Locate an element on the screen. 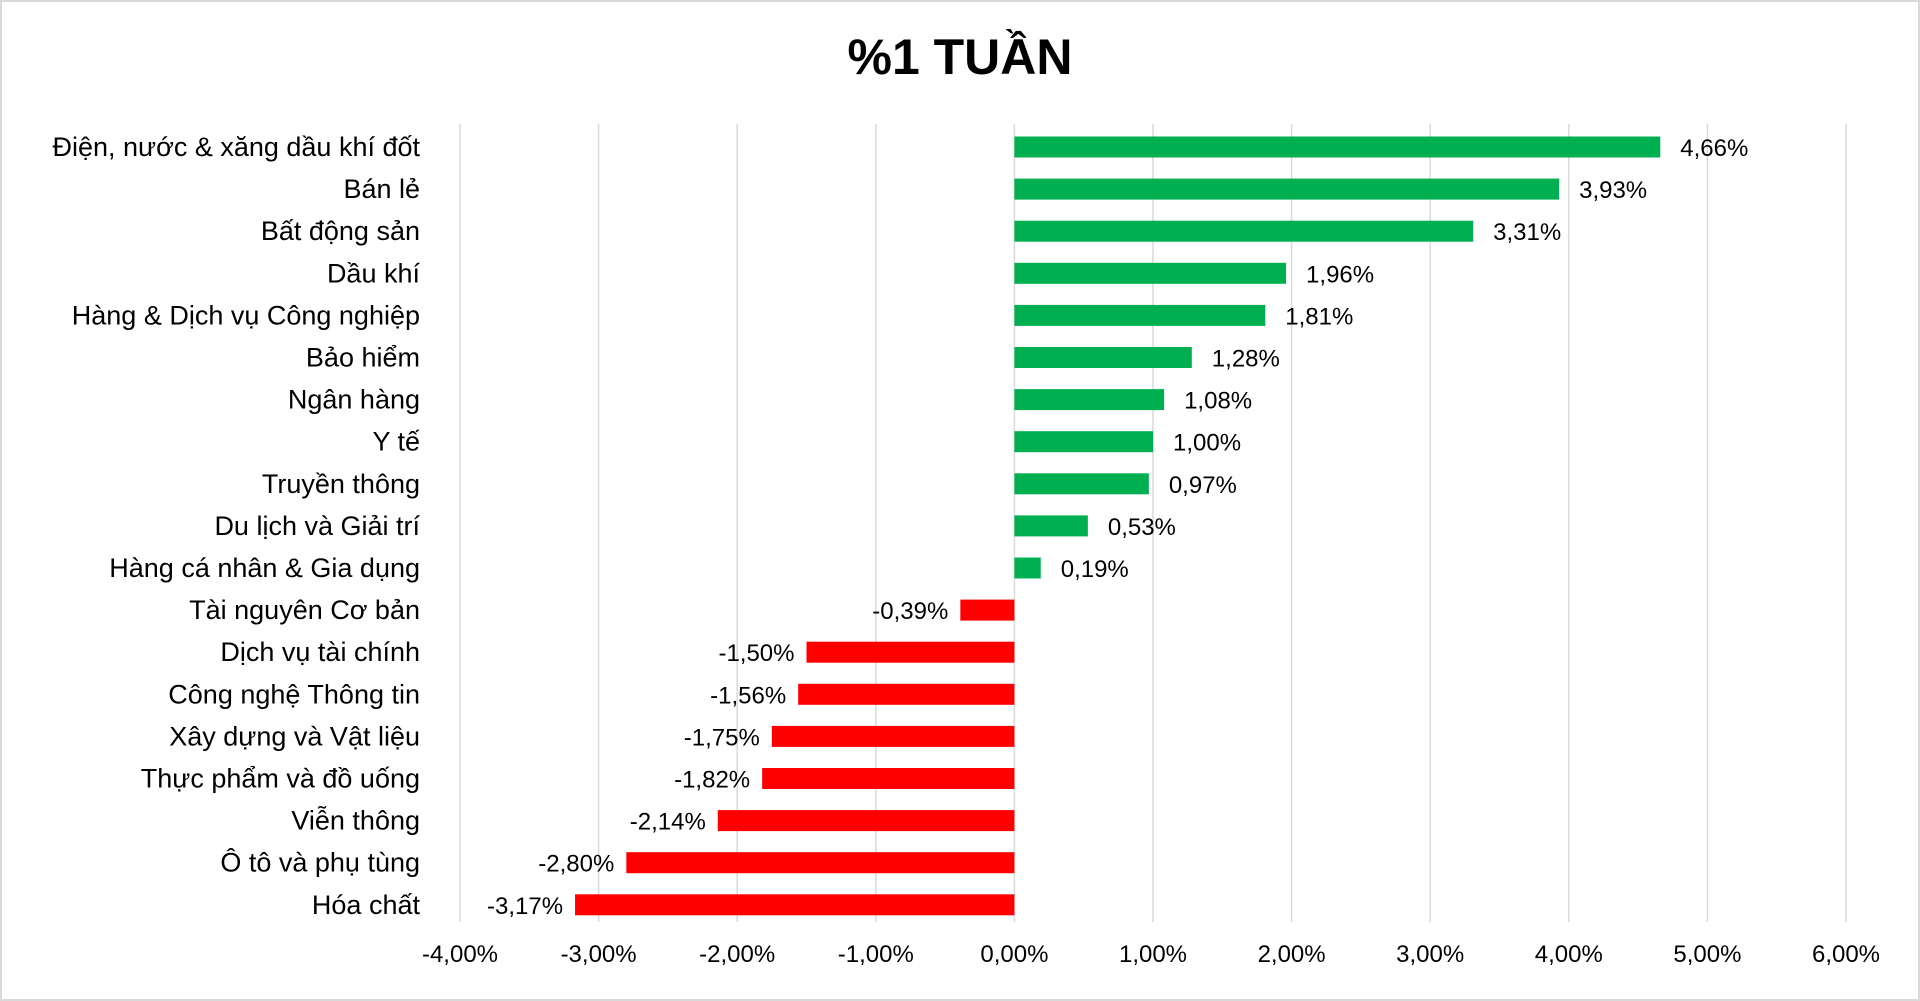  x-tick-label: -1,00% is located at coordinates (876, 954).